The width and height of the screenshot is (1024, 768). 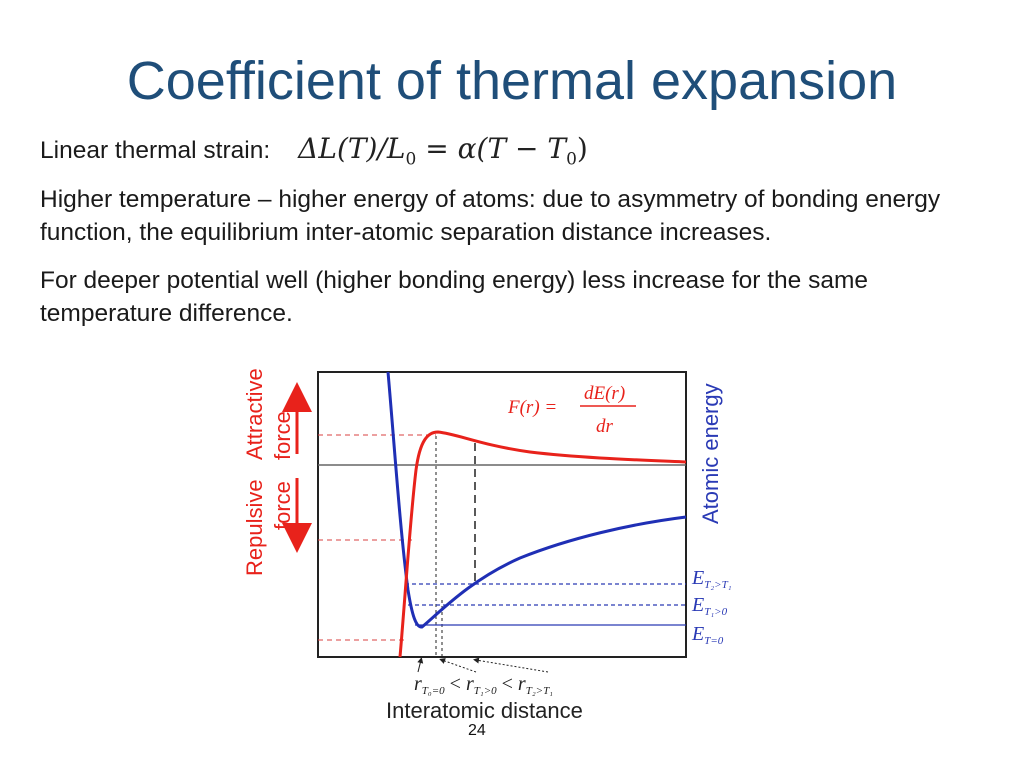 What do you see at coordinates (512, 81) in the screenshot?
I see `slide-title: Coefficient of thermal expansion` at bounding box center [512, 81].